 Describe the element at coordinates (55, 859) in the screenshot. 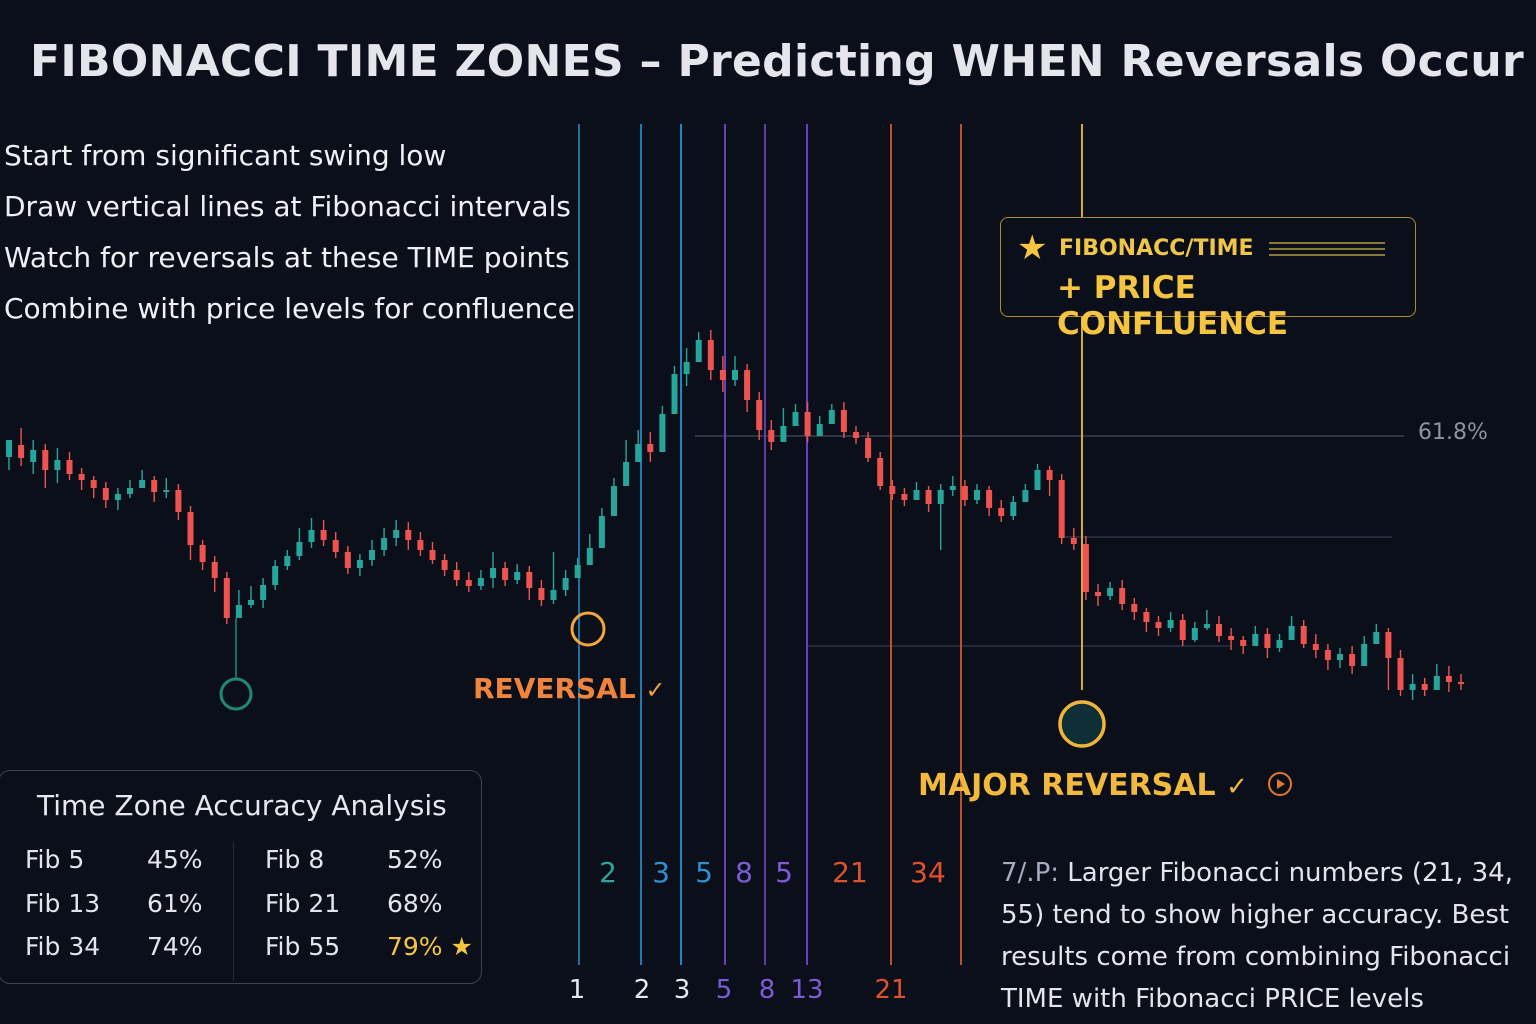

I see `accuracy-label: Fib 5` at that location.